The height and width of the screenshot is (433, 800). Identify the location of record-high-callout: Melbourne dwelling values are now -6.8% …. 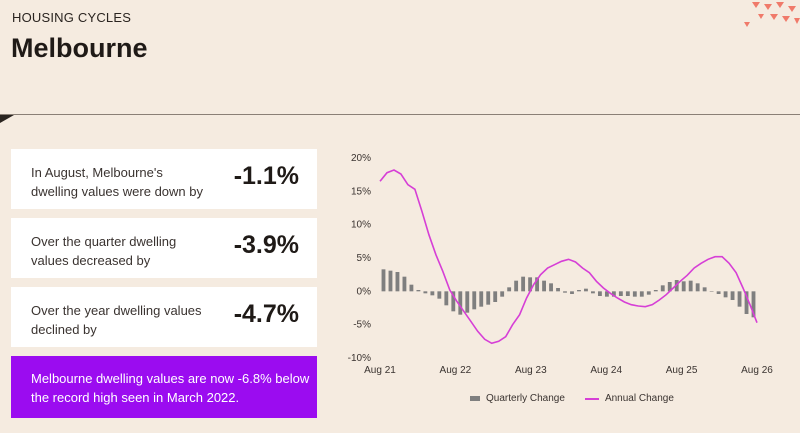
(164, 387).